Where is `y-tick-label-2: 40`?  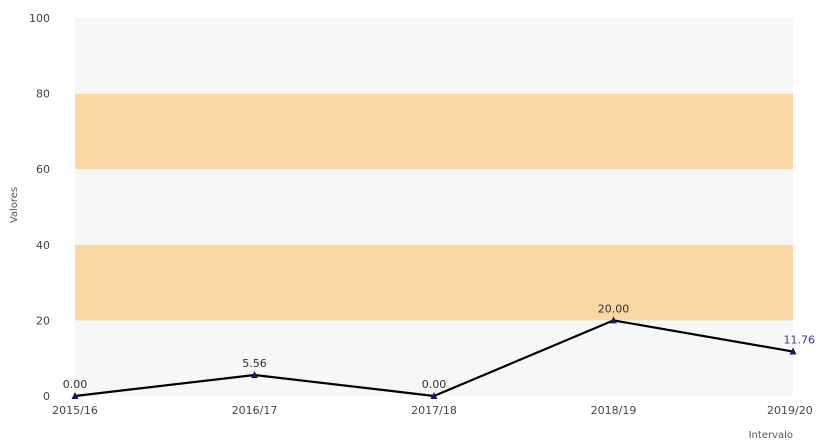 y-tick-label-2: 40 is located at coordinates (43, 245).